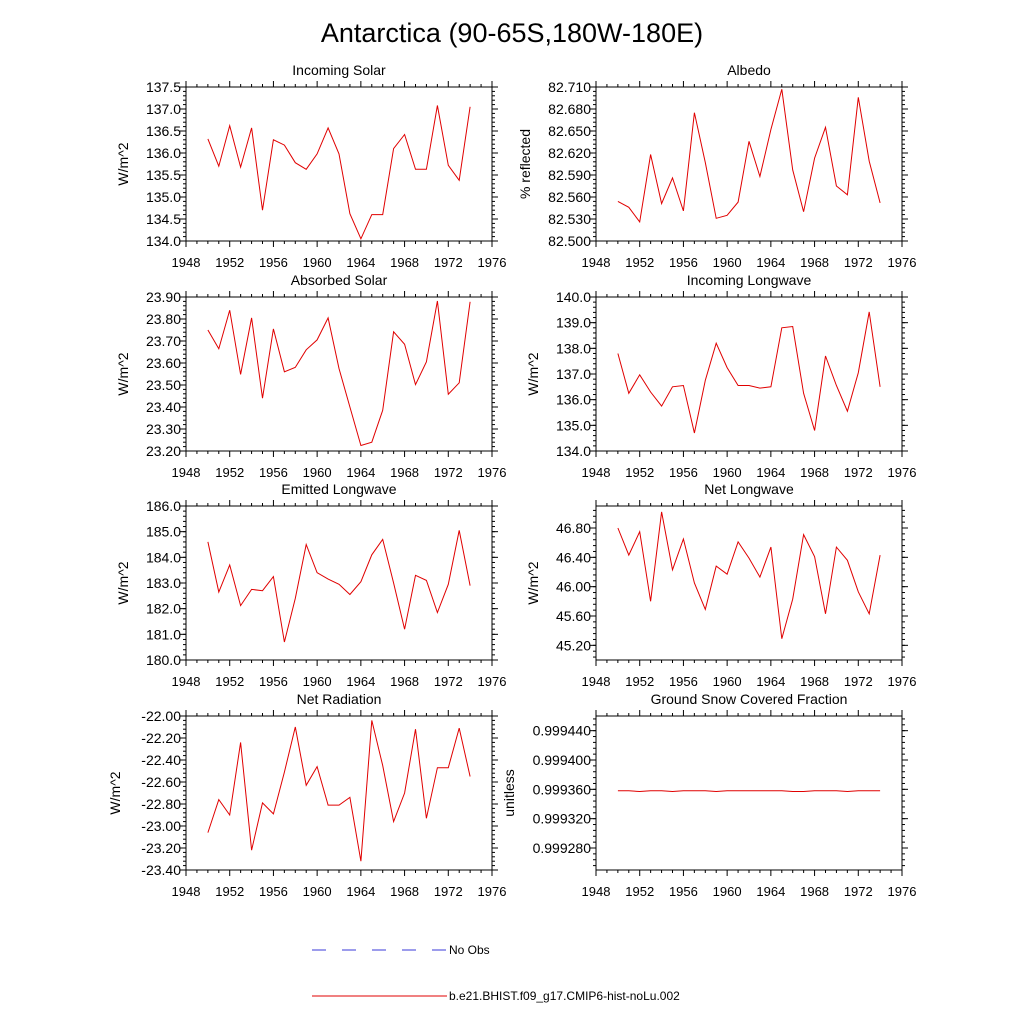 The height and width of the screenshot is (1024, 1024). Describe the element at coordinates (569, 131) in the screenshot. I see `albedo-y-tick-label: 82.650` at that location.